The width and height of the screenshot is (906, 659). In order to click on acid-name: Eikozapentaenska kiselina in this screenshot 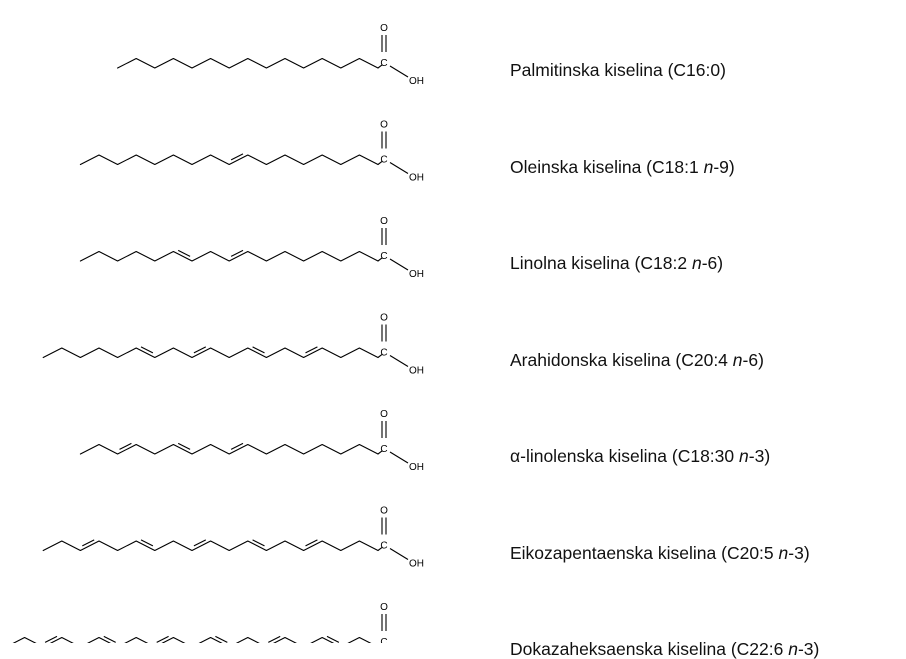, I will do `click(613, 552)`.